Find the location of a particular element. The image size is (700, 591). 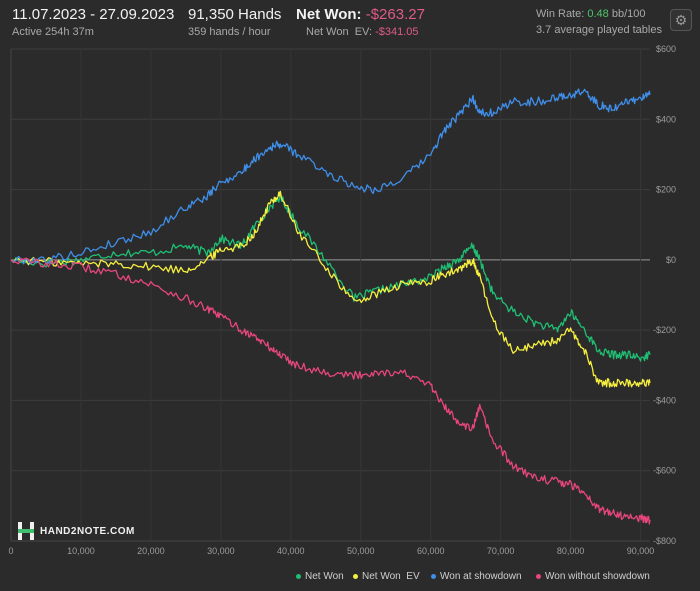

y-tick-label: -$800 is located at coordinates (664, 541).